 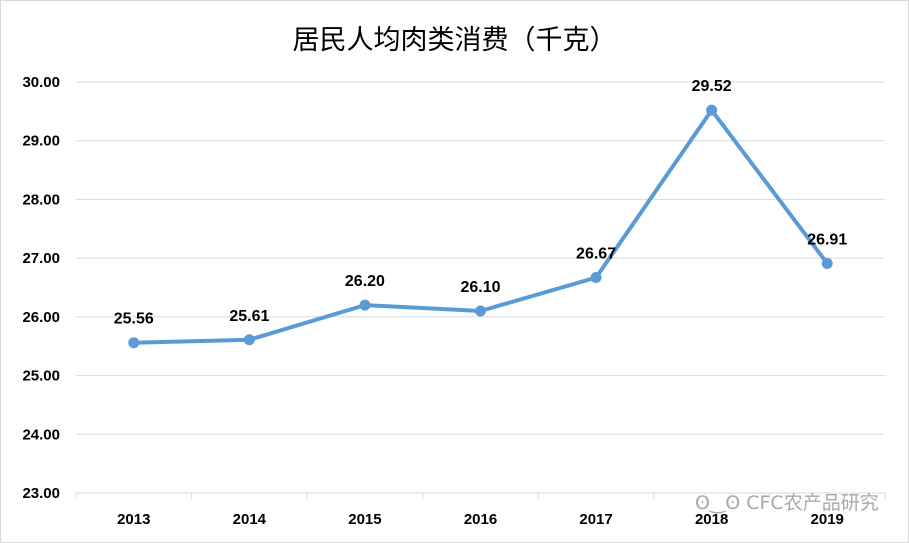 I want to click on data-label: 25.61, so click(x=249, y=316).